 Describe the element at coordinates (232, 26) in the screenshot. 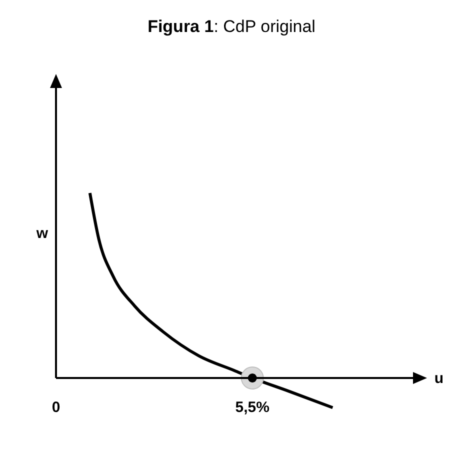

I see `chart-title: Figura 1: CdP original` at that location.